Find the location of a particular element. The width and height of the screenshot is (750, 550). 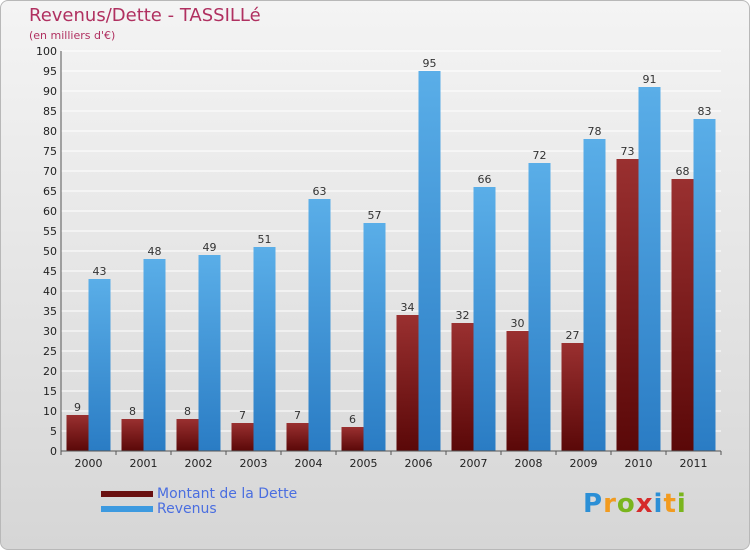

data-label-revenus: 48 is located at coordinates (155, 251).